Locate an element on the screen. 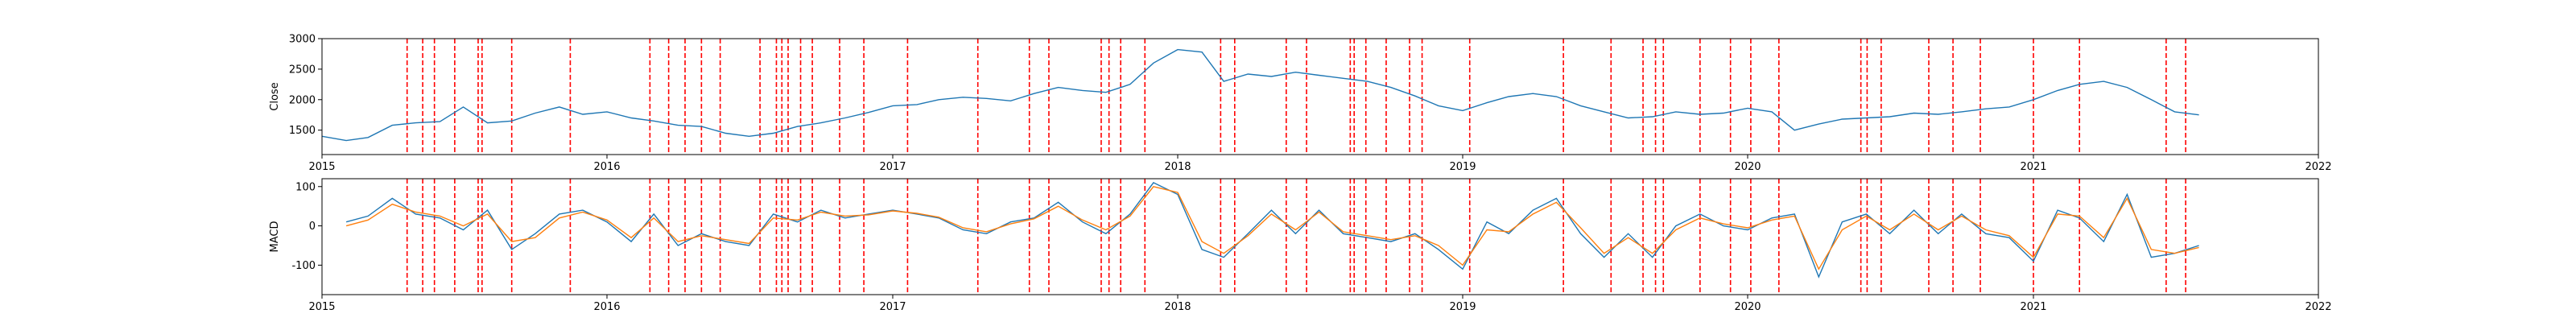 The image size is (2576, 322). y-tick-label: 2500 is located at coordinates (302, 70).